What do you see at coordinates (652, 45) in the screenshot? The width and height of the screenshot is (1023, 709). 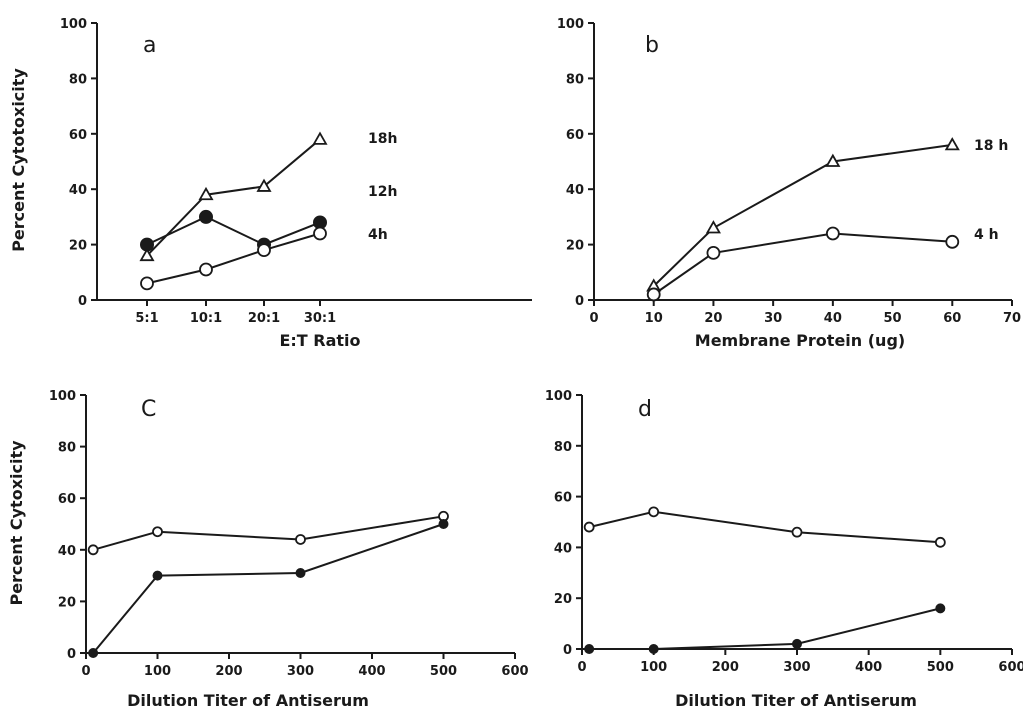 I see `panel-letter: b` at bounding box center [652, 45].